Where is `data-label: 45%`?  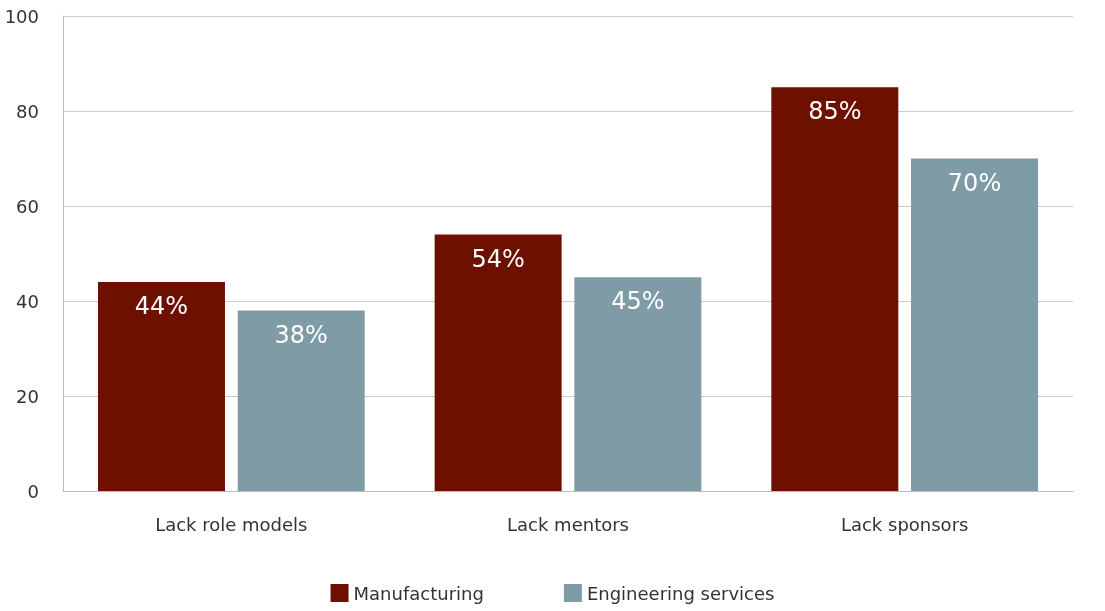 data-label: 45% is located at coordinates (638, 301).